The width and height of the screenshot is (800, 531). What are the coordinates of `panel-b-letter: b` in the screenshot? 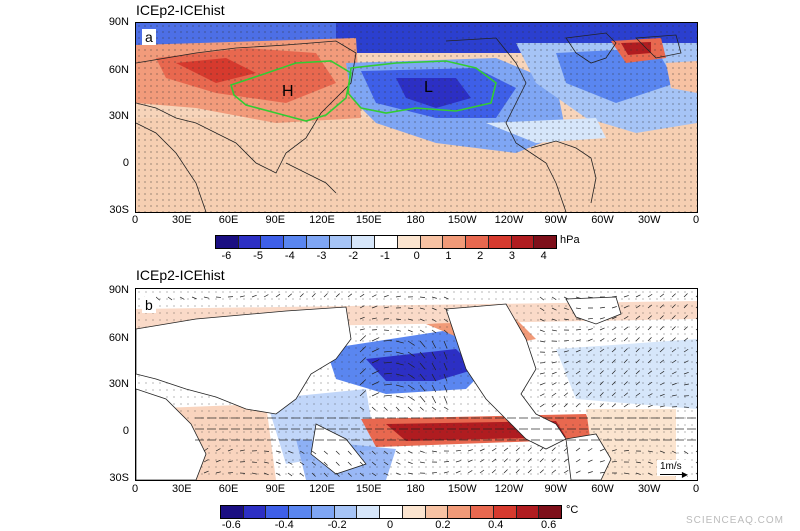 It's located at (149, 305).